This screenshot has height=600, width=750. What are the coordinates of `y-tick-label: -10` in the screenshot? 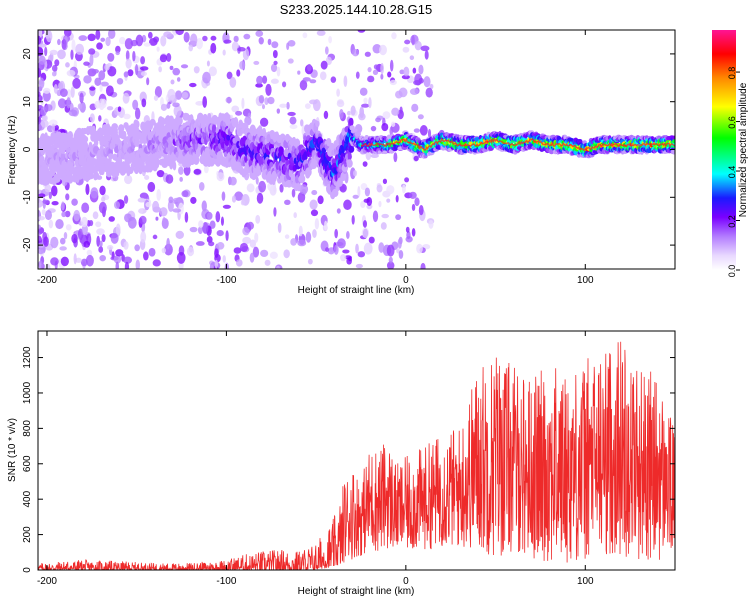 It's located at (27, 197).